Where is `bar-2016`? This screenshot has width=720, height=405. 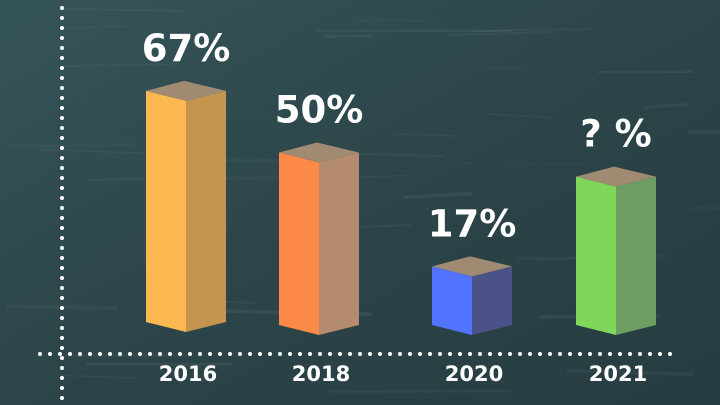 bar-2016 is located at coordinates (186, 206).